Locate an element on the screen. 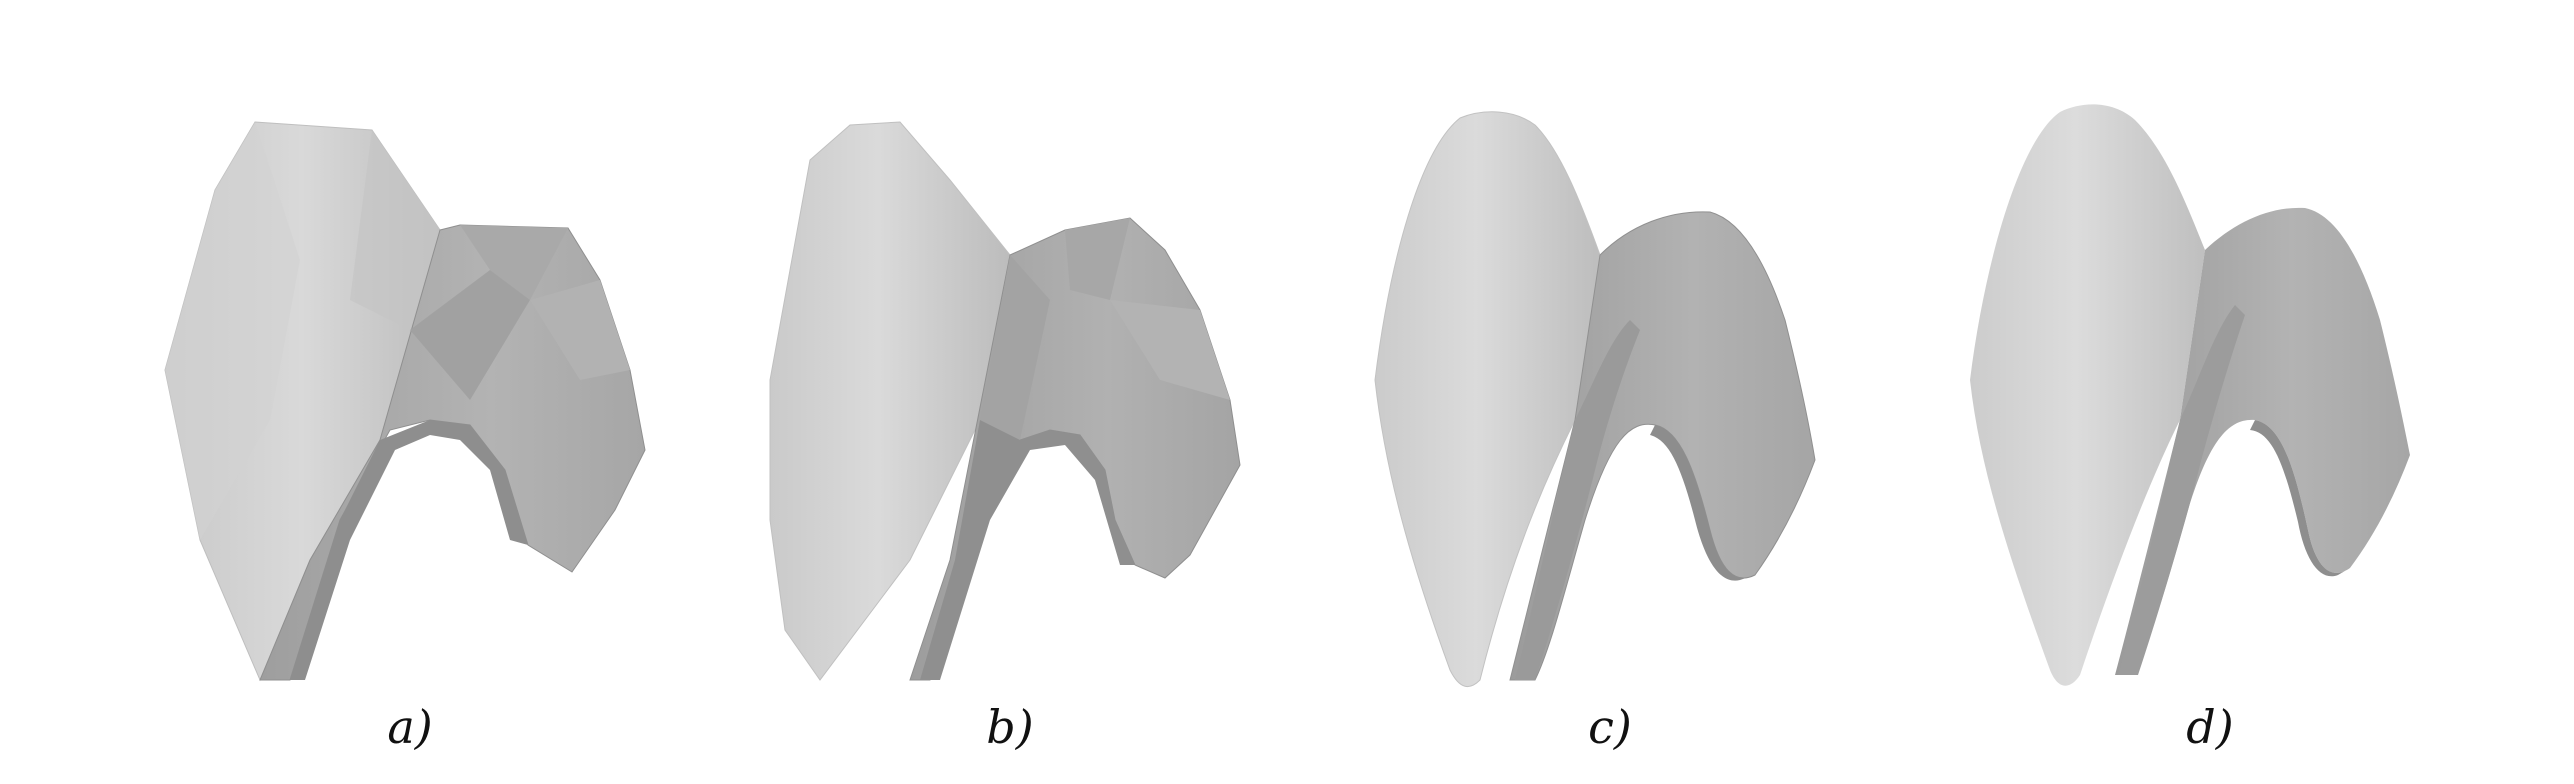 This screenshot has height=784, width=2574. saddle-surface-c is located at coordinates (1595, 399).